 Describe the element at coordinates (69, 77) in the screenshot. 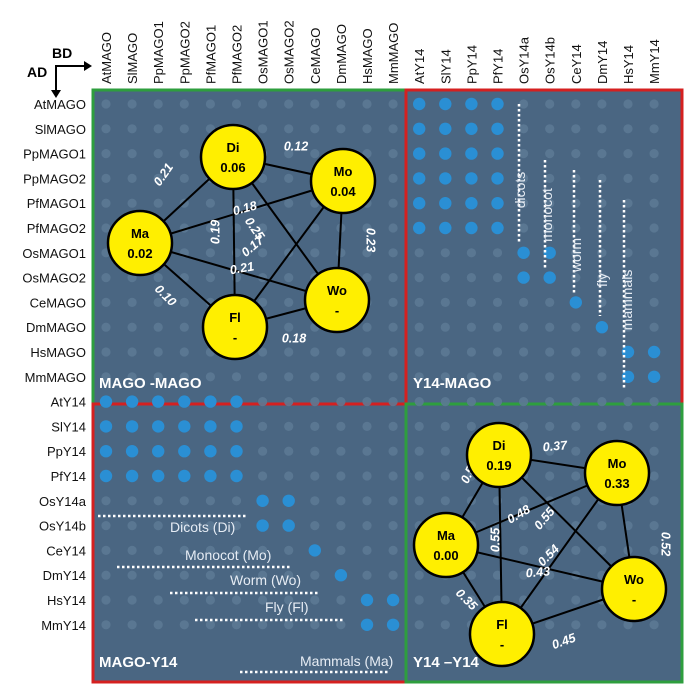

I see `axis-arrow-lines` at that location.